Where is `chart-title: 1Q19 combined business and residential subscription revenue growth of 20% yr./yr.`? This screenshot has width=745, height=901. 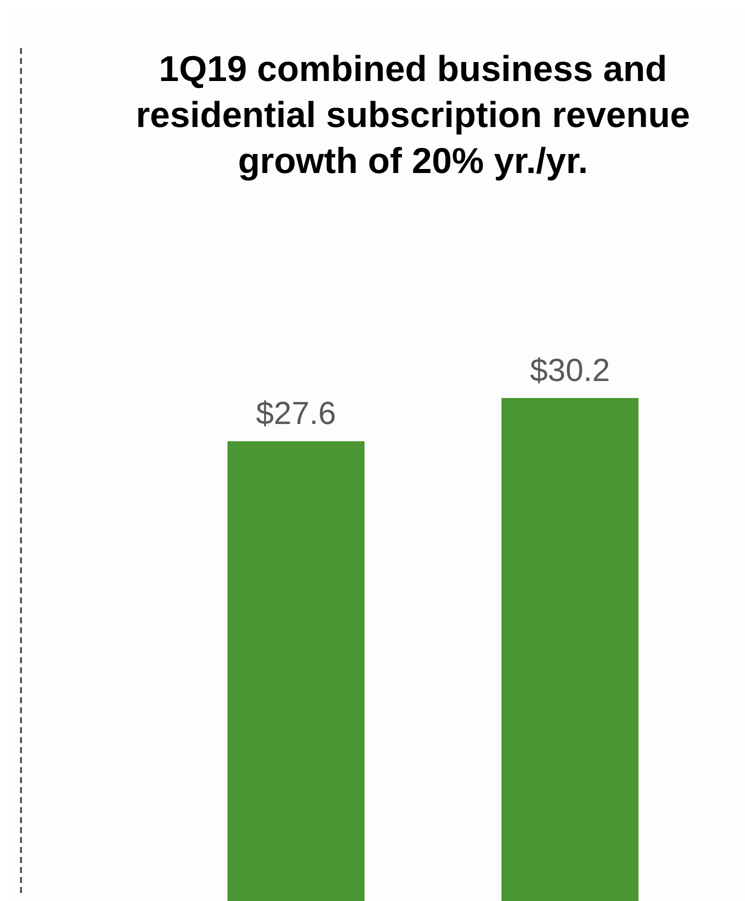 chart-title: 1Q19 combined business and residential subscription revenue growth of 20% yr./yr. is located at coordinates (413, 115).